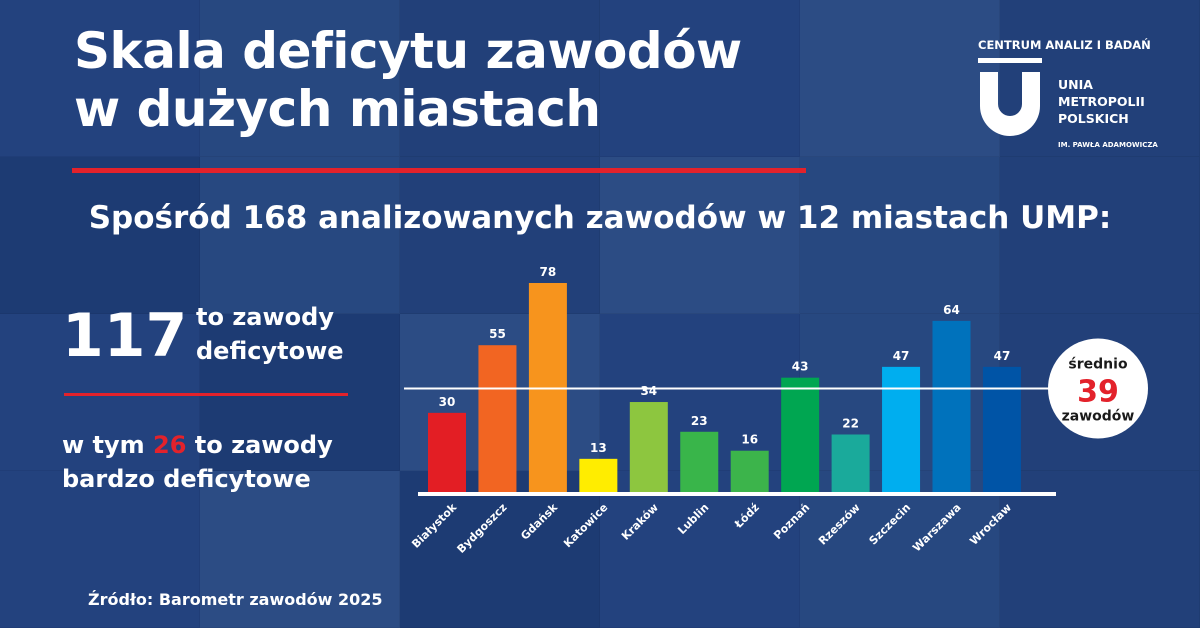 The height and width of the screenshot is (628, 1200). What do you see at coordinates (1098, 417) in the screenshot?
I see `average-label-bottom: zawodów` at bounding box center [1098, 417].